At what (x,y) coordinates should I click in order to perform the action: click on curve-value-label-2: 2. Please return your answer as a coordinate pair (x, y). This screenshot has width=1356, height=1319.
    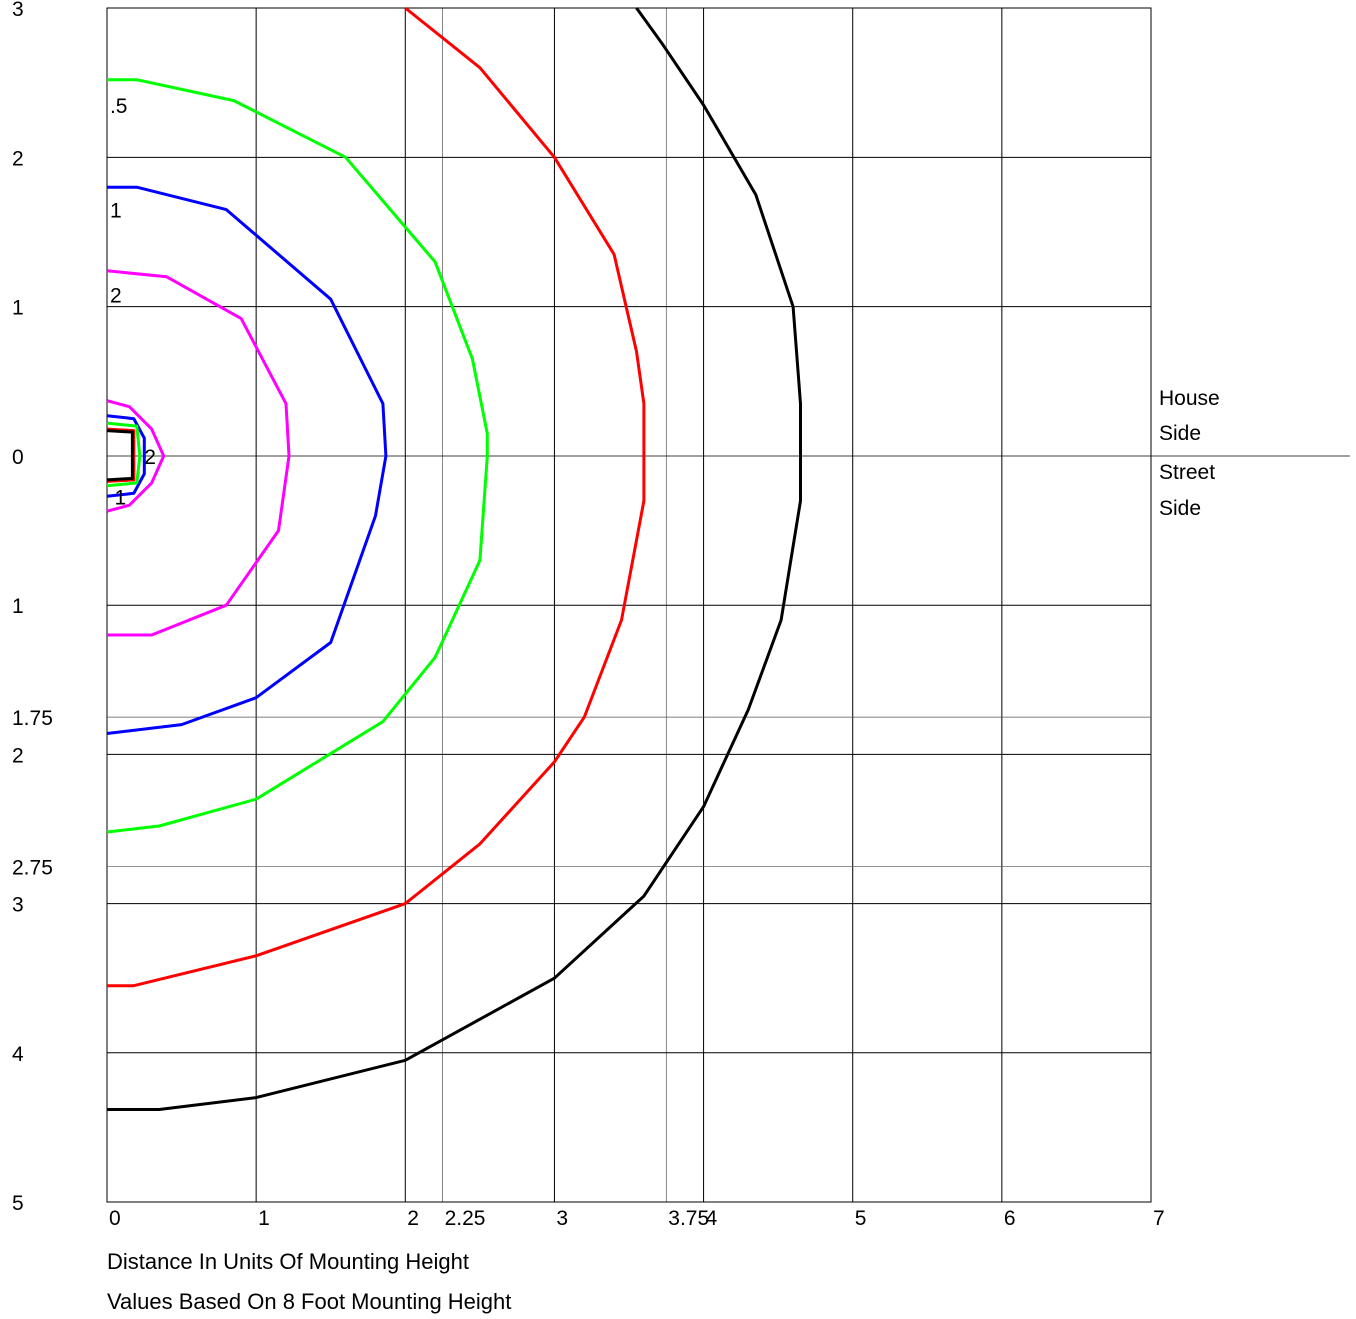
    Looking at the image, I should click on (116, 296).